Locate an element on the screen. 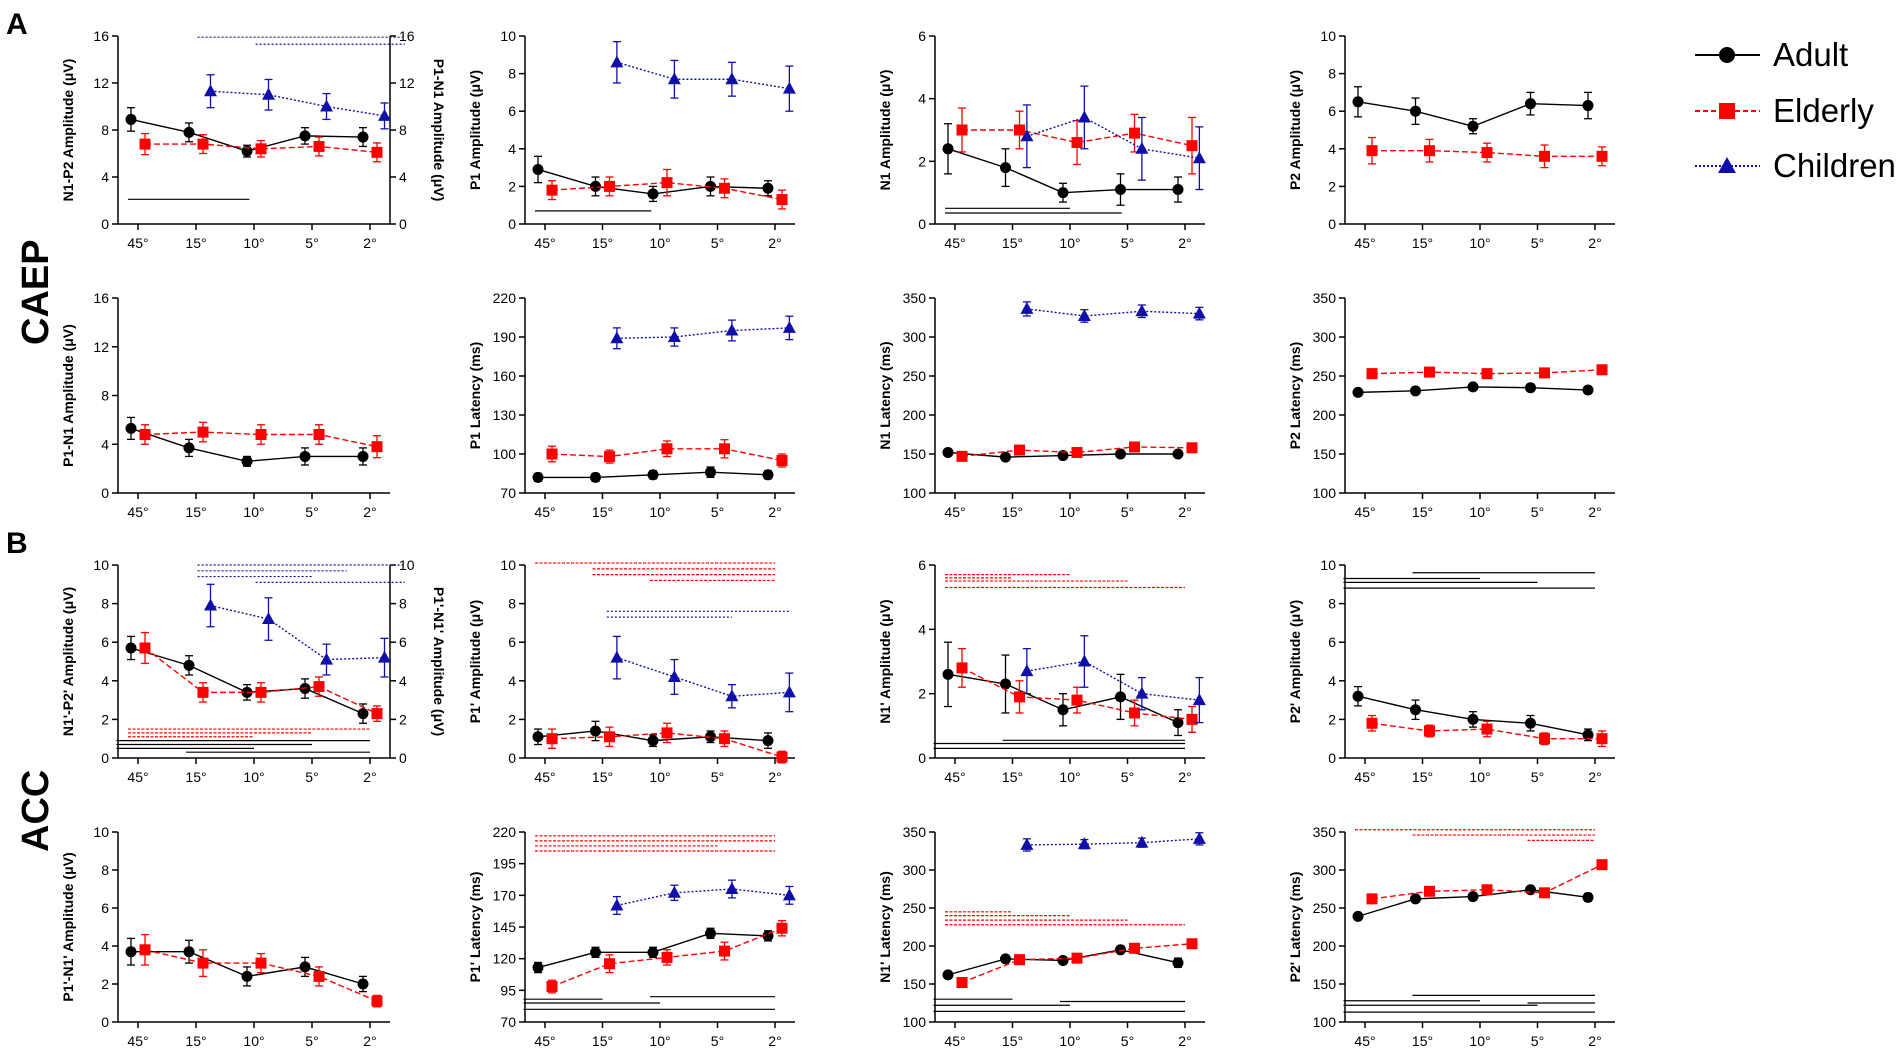 The width and height of the screenshot is (1902, 1052). y-tick-label: 350 is located at coordinates (1325, 832).